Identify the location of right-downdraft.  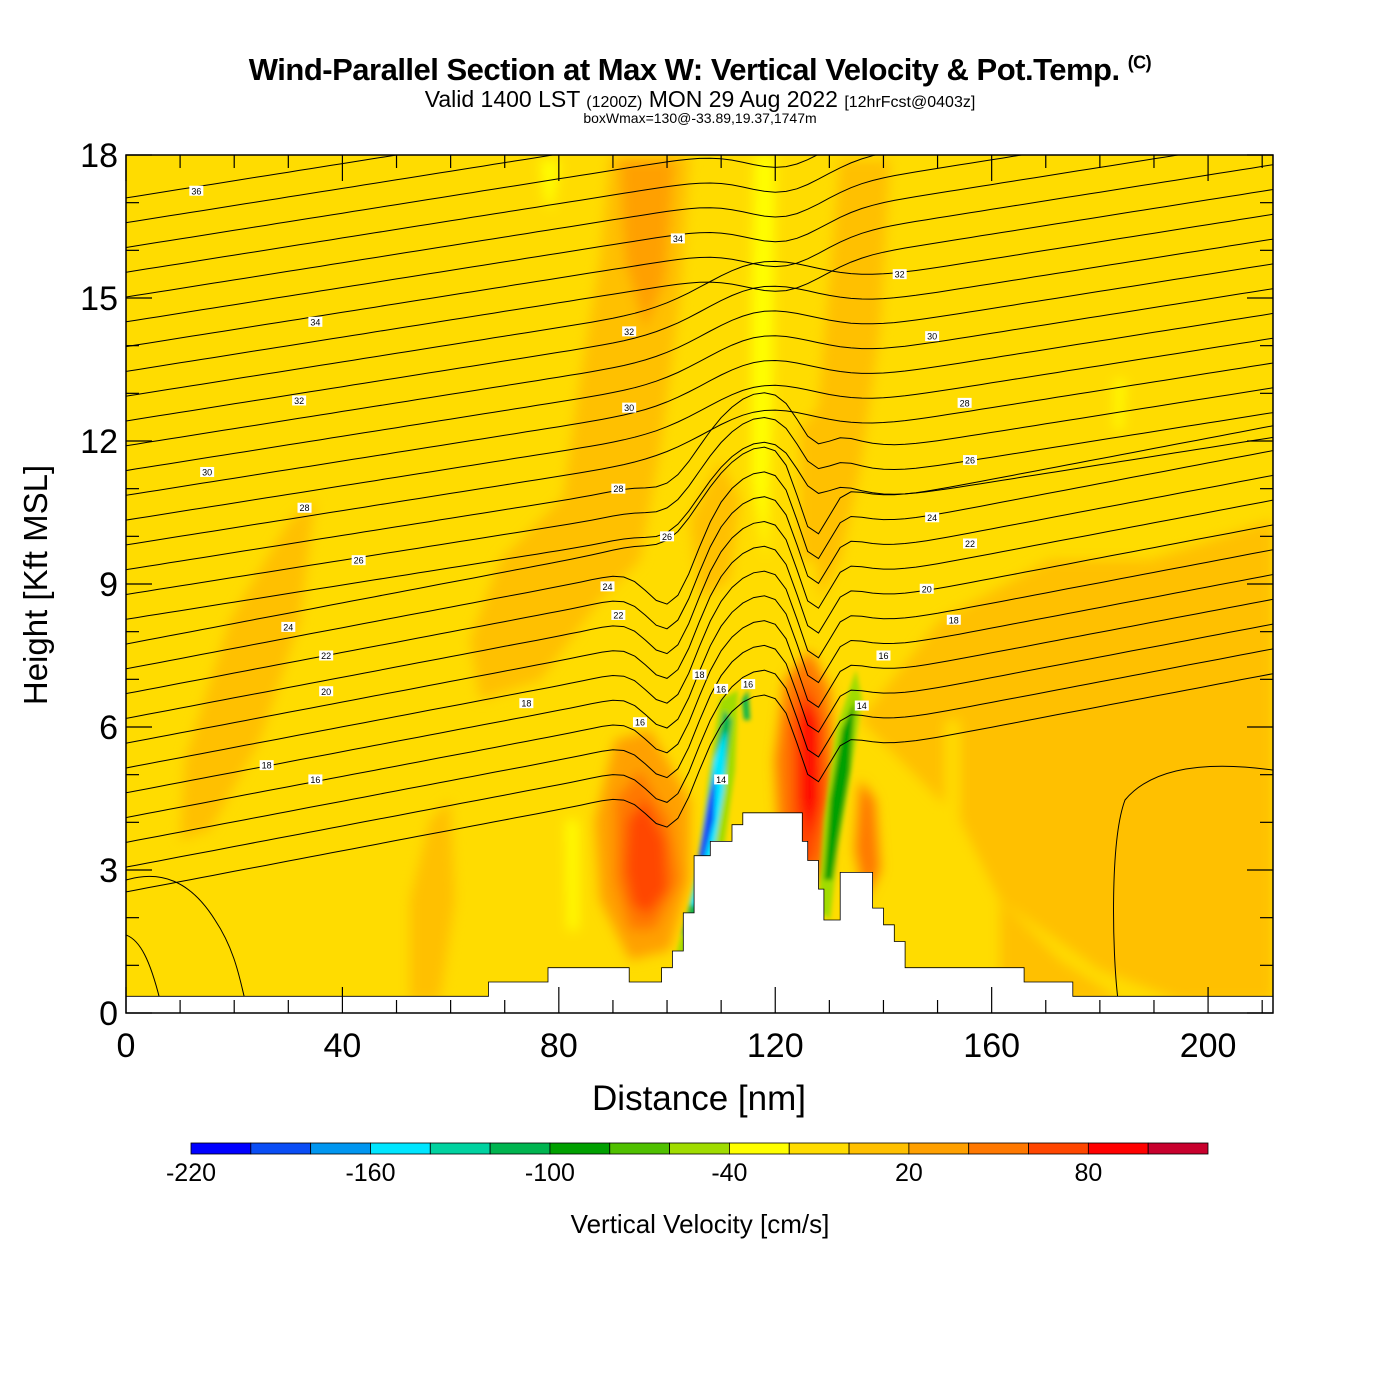
(802, 795).